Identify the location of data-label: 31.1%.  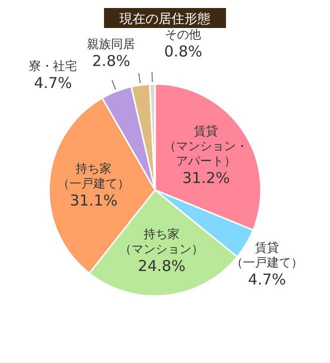
(94, 200).